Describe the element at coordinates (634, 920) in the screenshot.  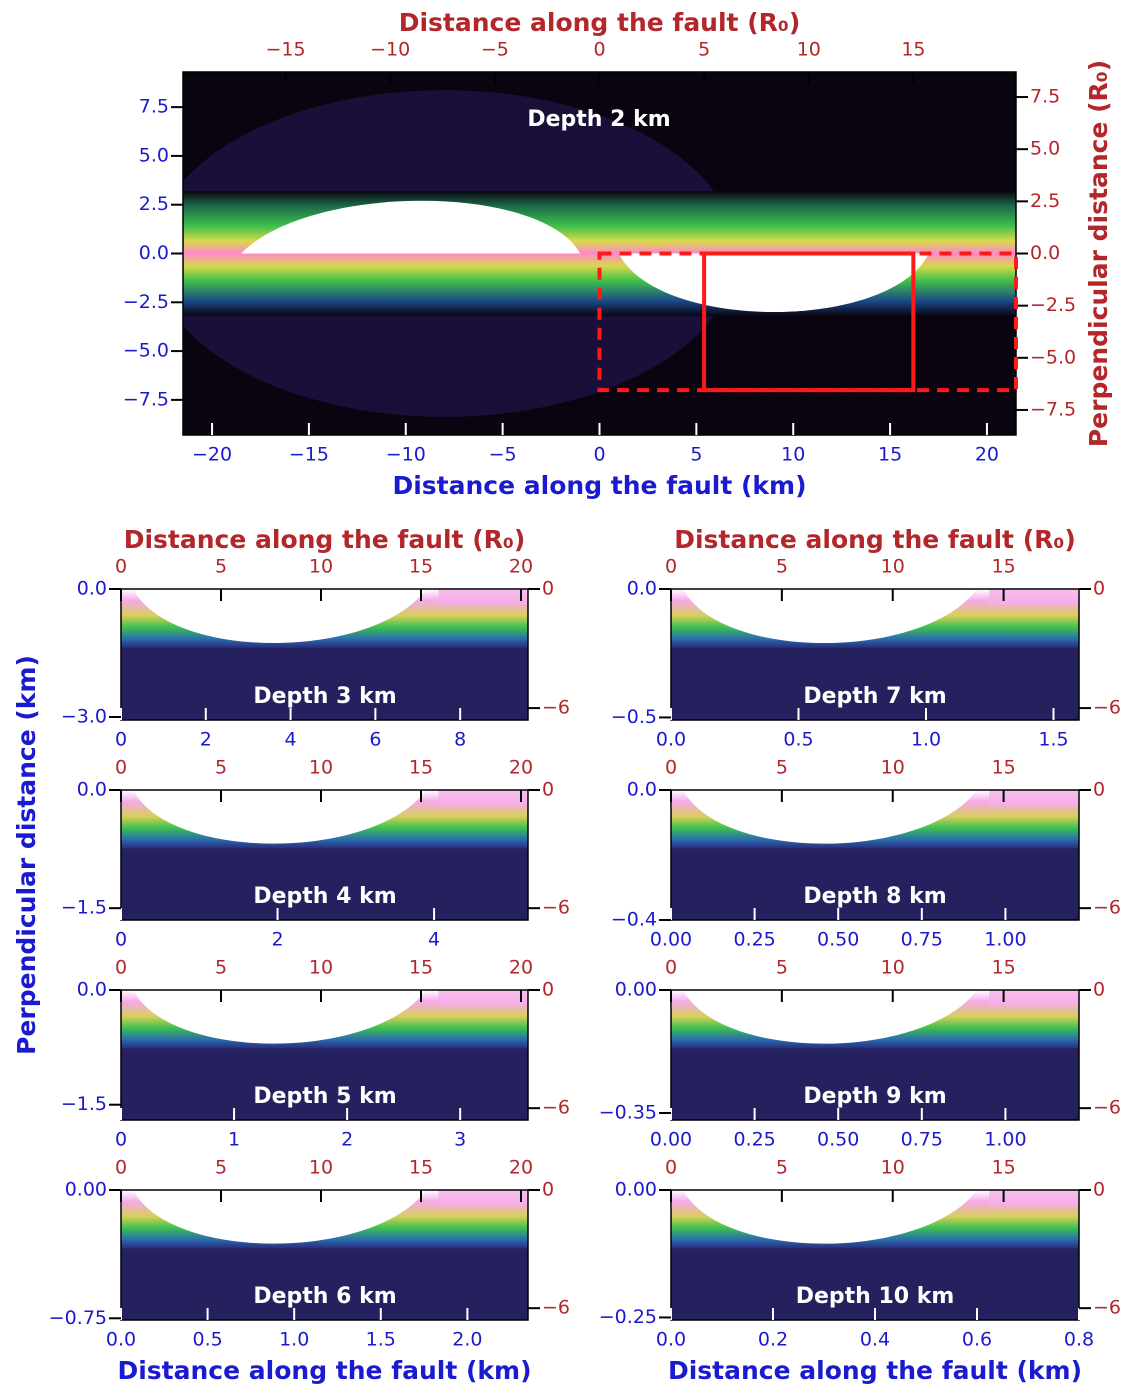
I see `left-tick-label: −0.4` at that location.